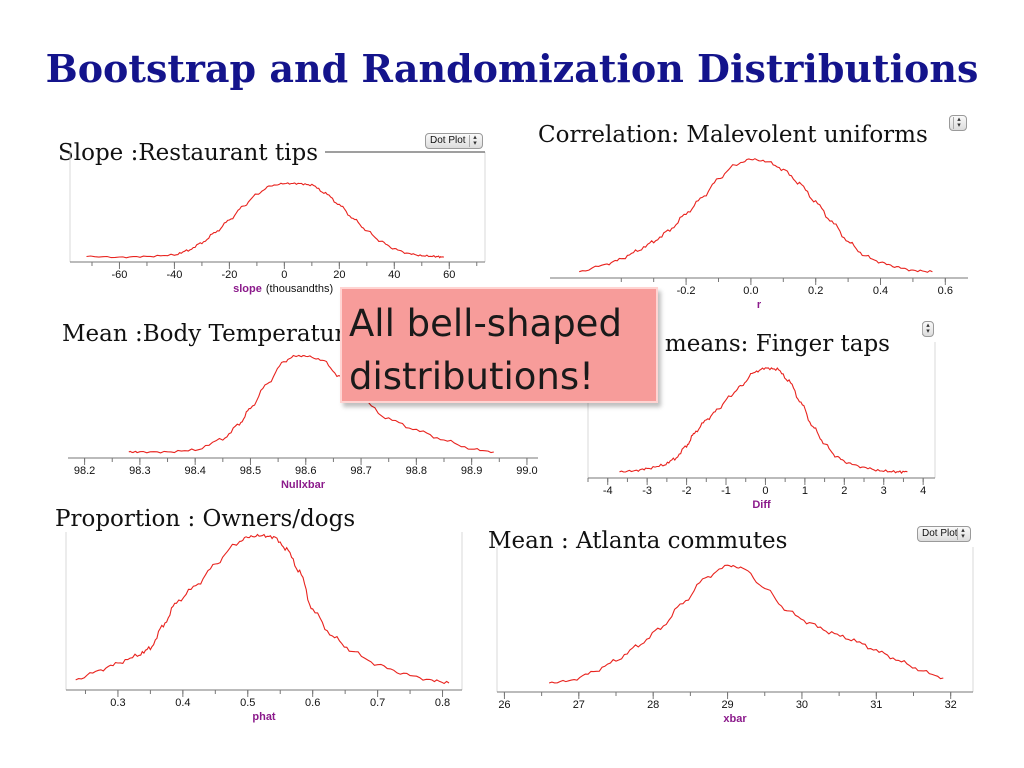 The image size is (1024, 768). Describe the element at coordinates (247, 703) in the screenshot. I see `x-tick-label: 0.5` at that location.